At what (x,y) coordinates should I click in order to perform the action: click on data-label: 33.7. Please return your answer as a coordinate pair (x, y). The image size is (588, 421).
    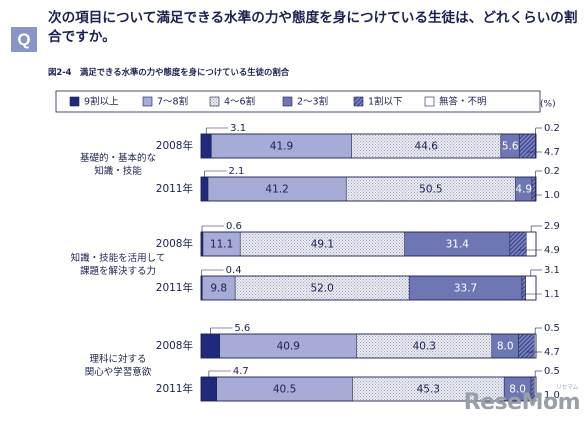
    Looking at the image, I should click on (465, 289).